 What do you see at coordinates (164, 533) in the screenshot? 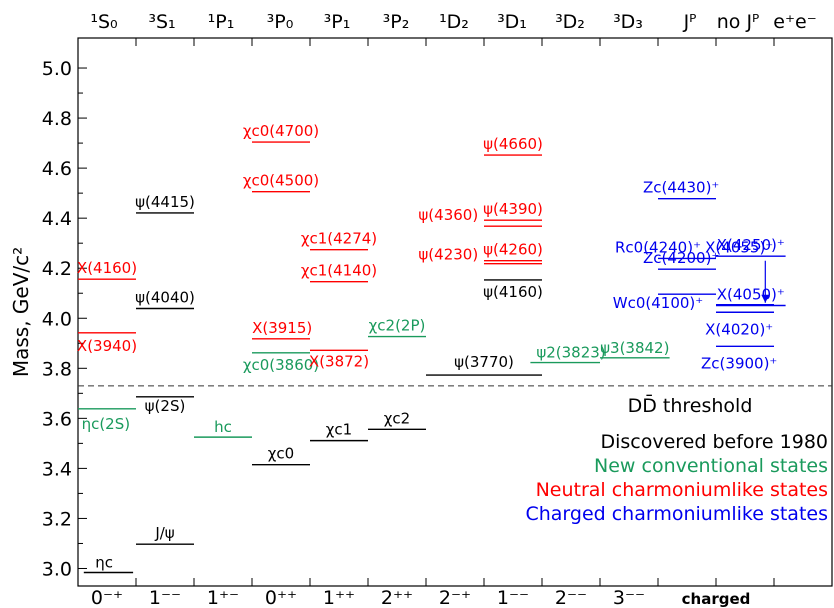
I see `state-label: J/ψ` at bounding box center [164, 533].